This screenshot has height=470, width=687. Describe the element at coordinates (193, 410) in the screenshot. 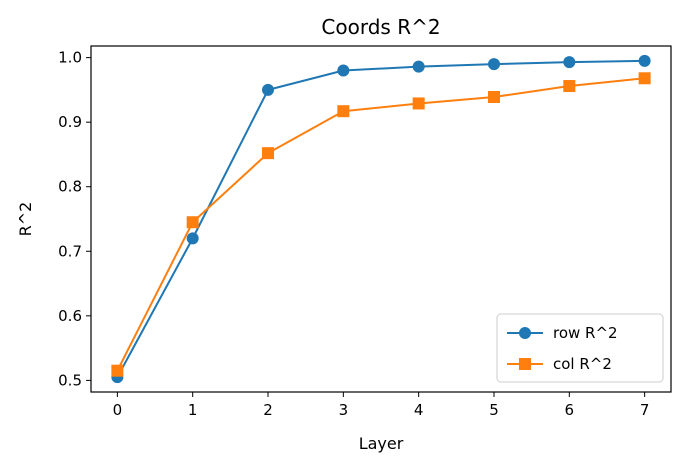

I see `x-tick-label: 1` at that location.